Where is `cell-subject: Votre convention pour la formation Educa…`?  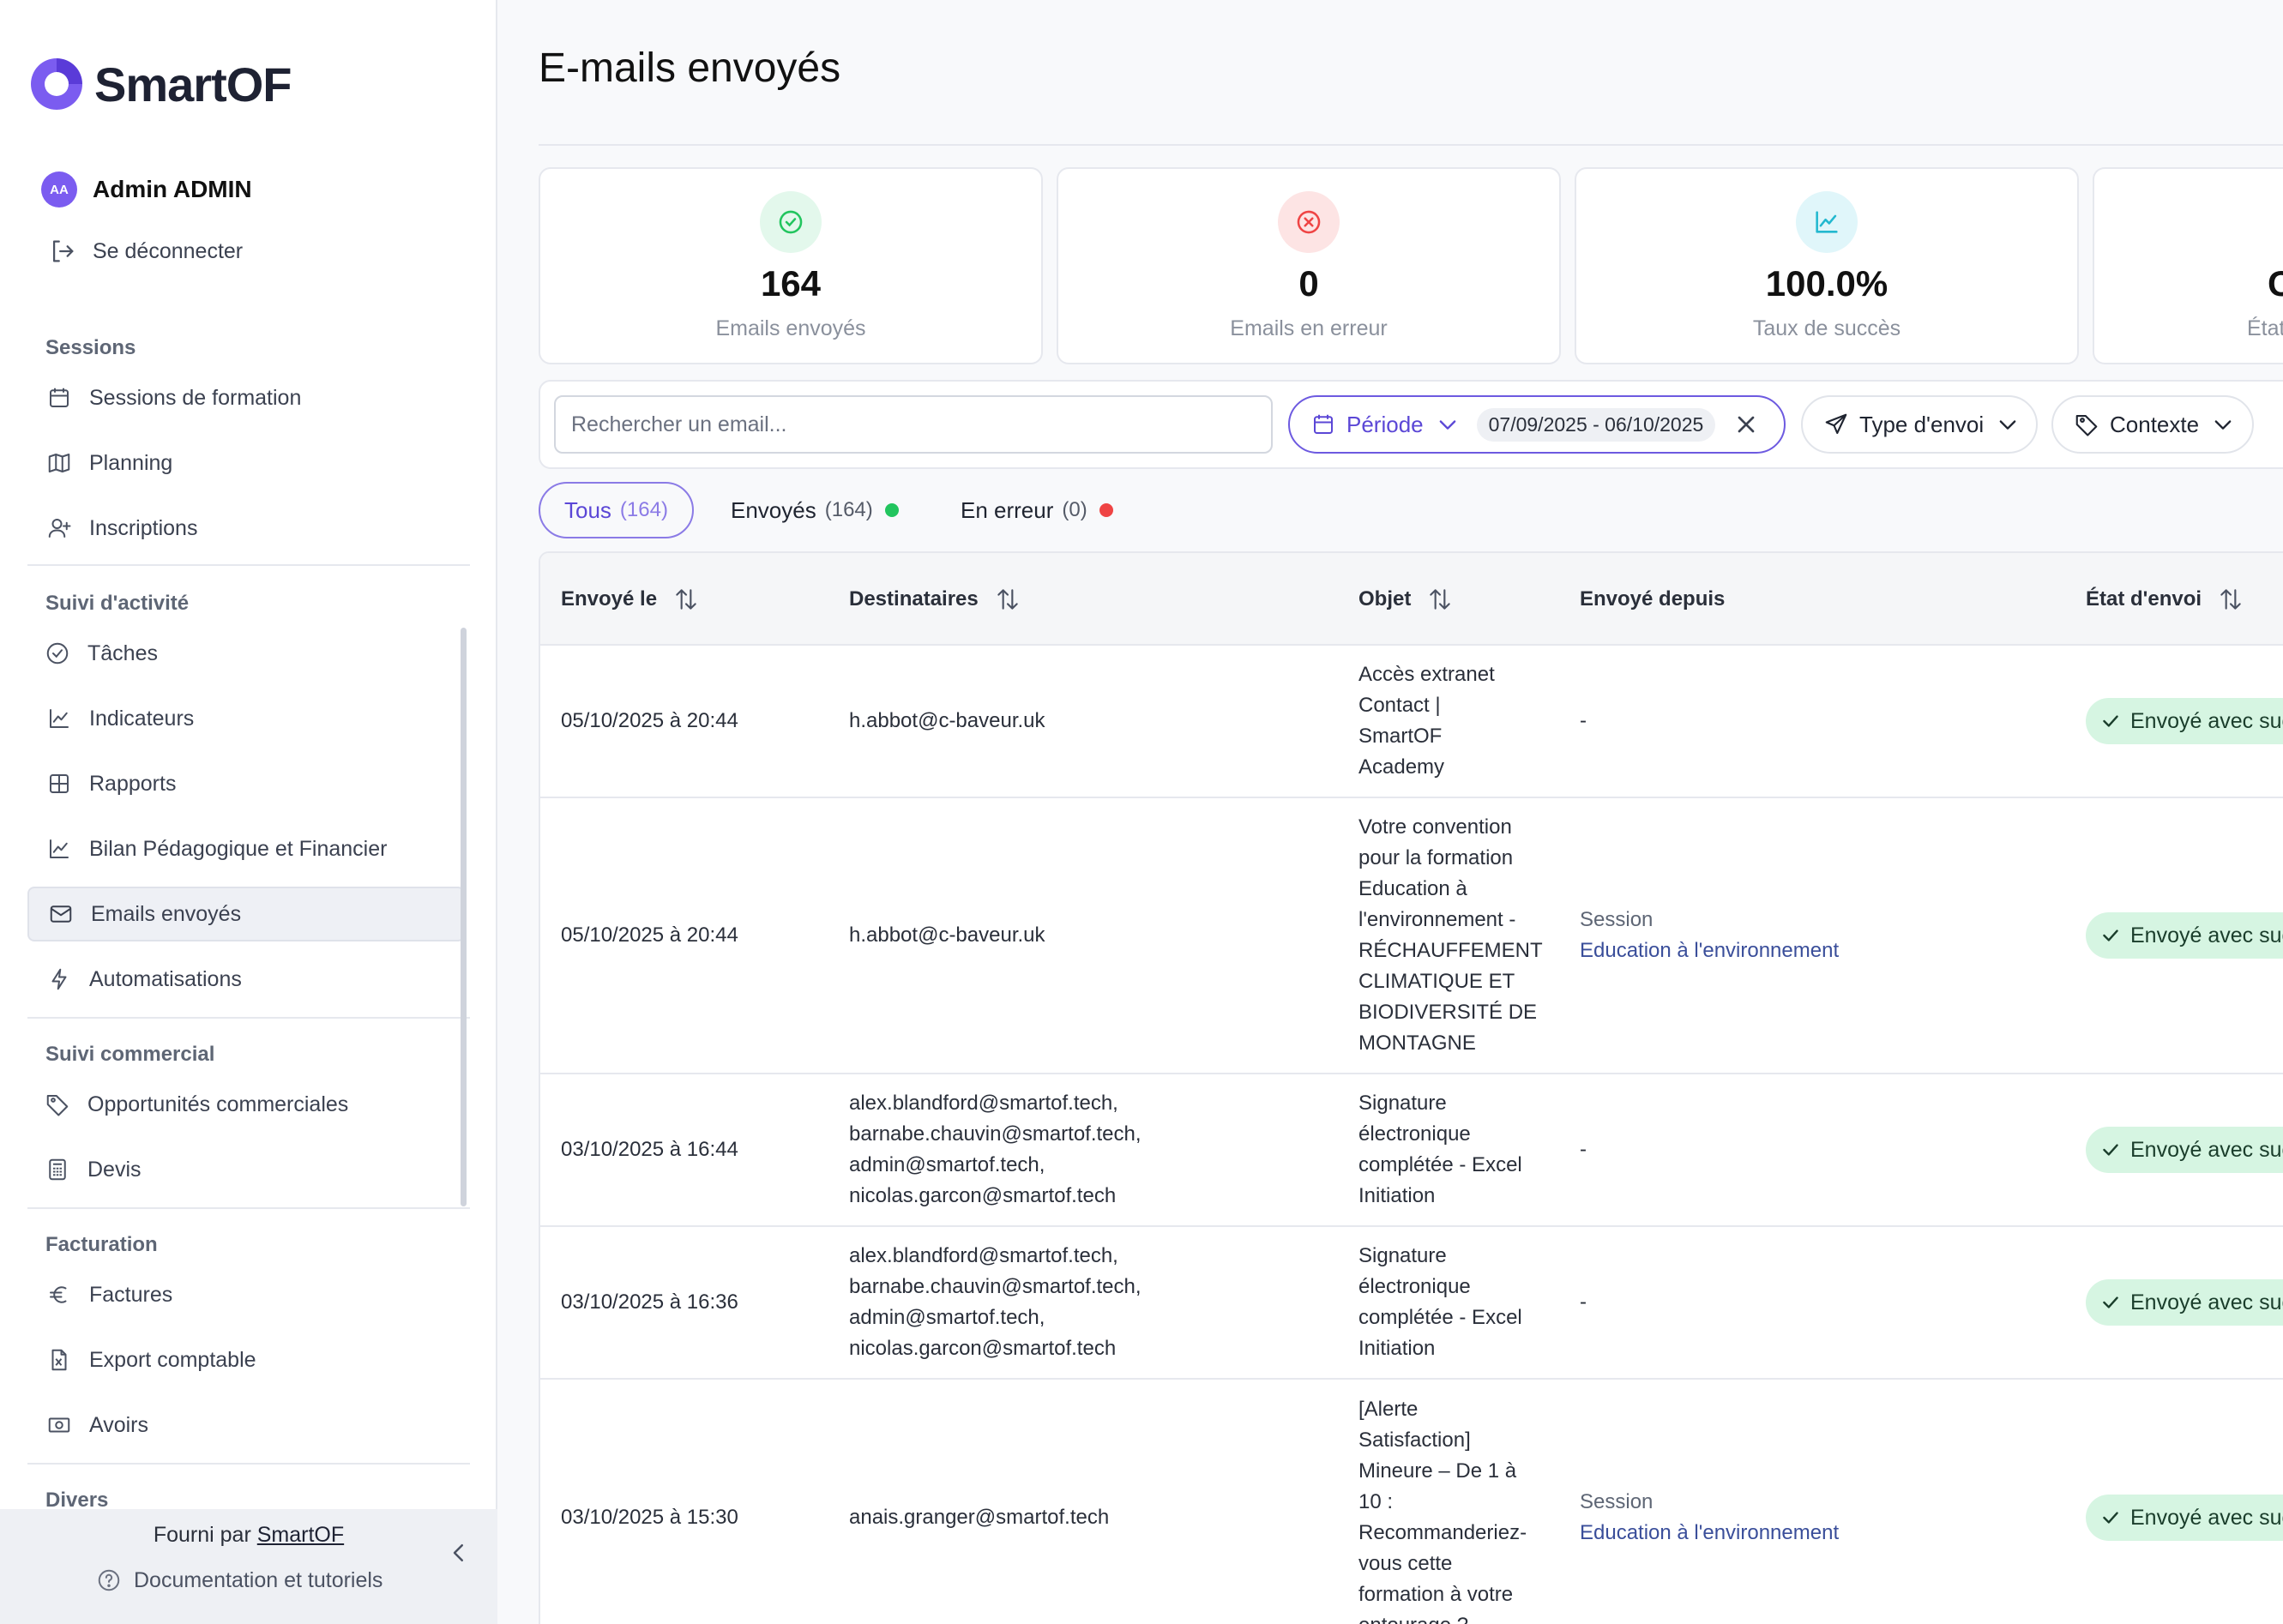 cell-subject: Votre convention pour la formation Educa… is located at coordinates (1450, 936).